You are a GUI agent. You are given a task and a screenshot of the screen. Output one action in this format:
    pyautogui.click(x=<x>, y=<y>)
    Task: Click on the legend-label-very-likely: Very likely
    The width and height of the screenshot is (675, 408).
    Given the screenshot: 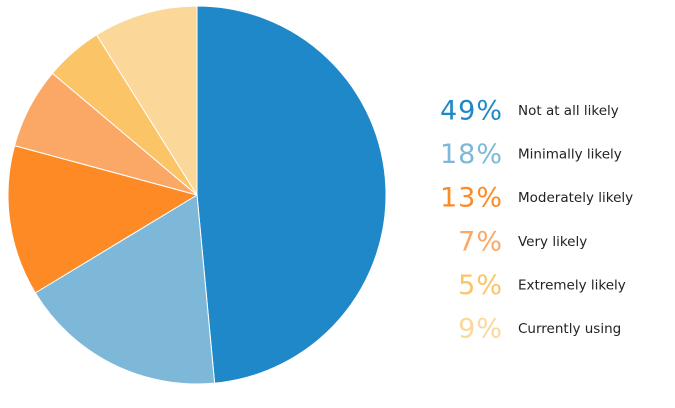 What is the action you would take?
    pyautogui.click(x=552, y=242)
    